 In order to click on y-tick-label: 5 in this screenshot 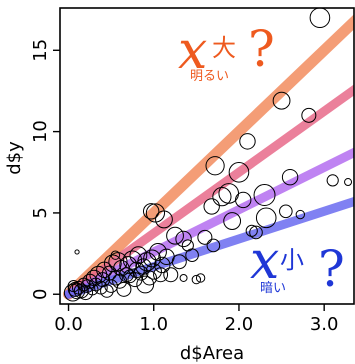, I will do `click(40, 212)`.